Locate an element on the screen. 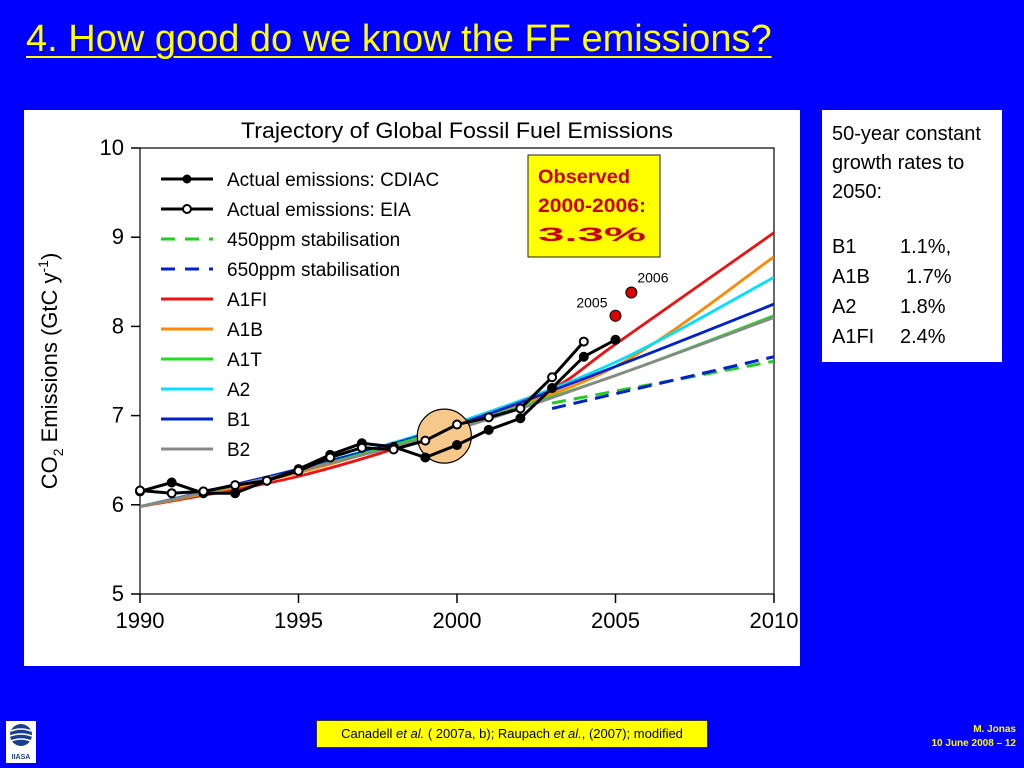  legend-item: 650ppm stabilisation is located at coordinates (280, 270).